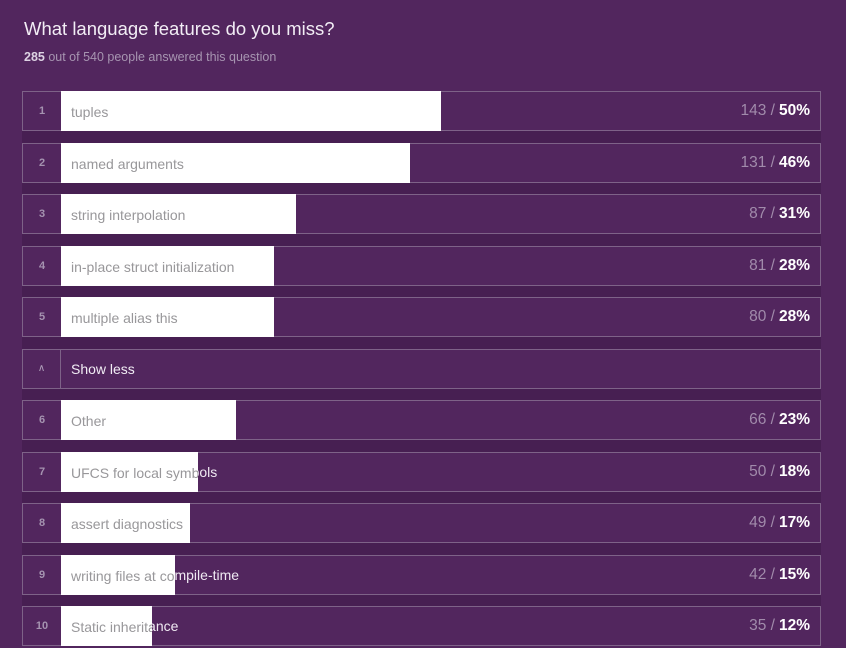  What do you see at coordinates (794, 213) in the screenshot?
I see `vote-percentage: 31%` at bounding box center [794, 213].